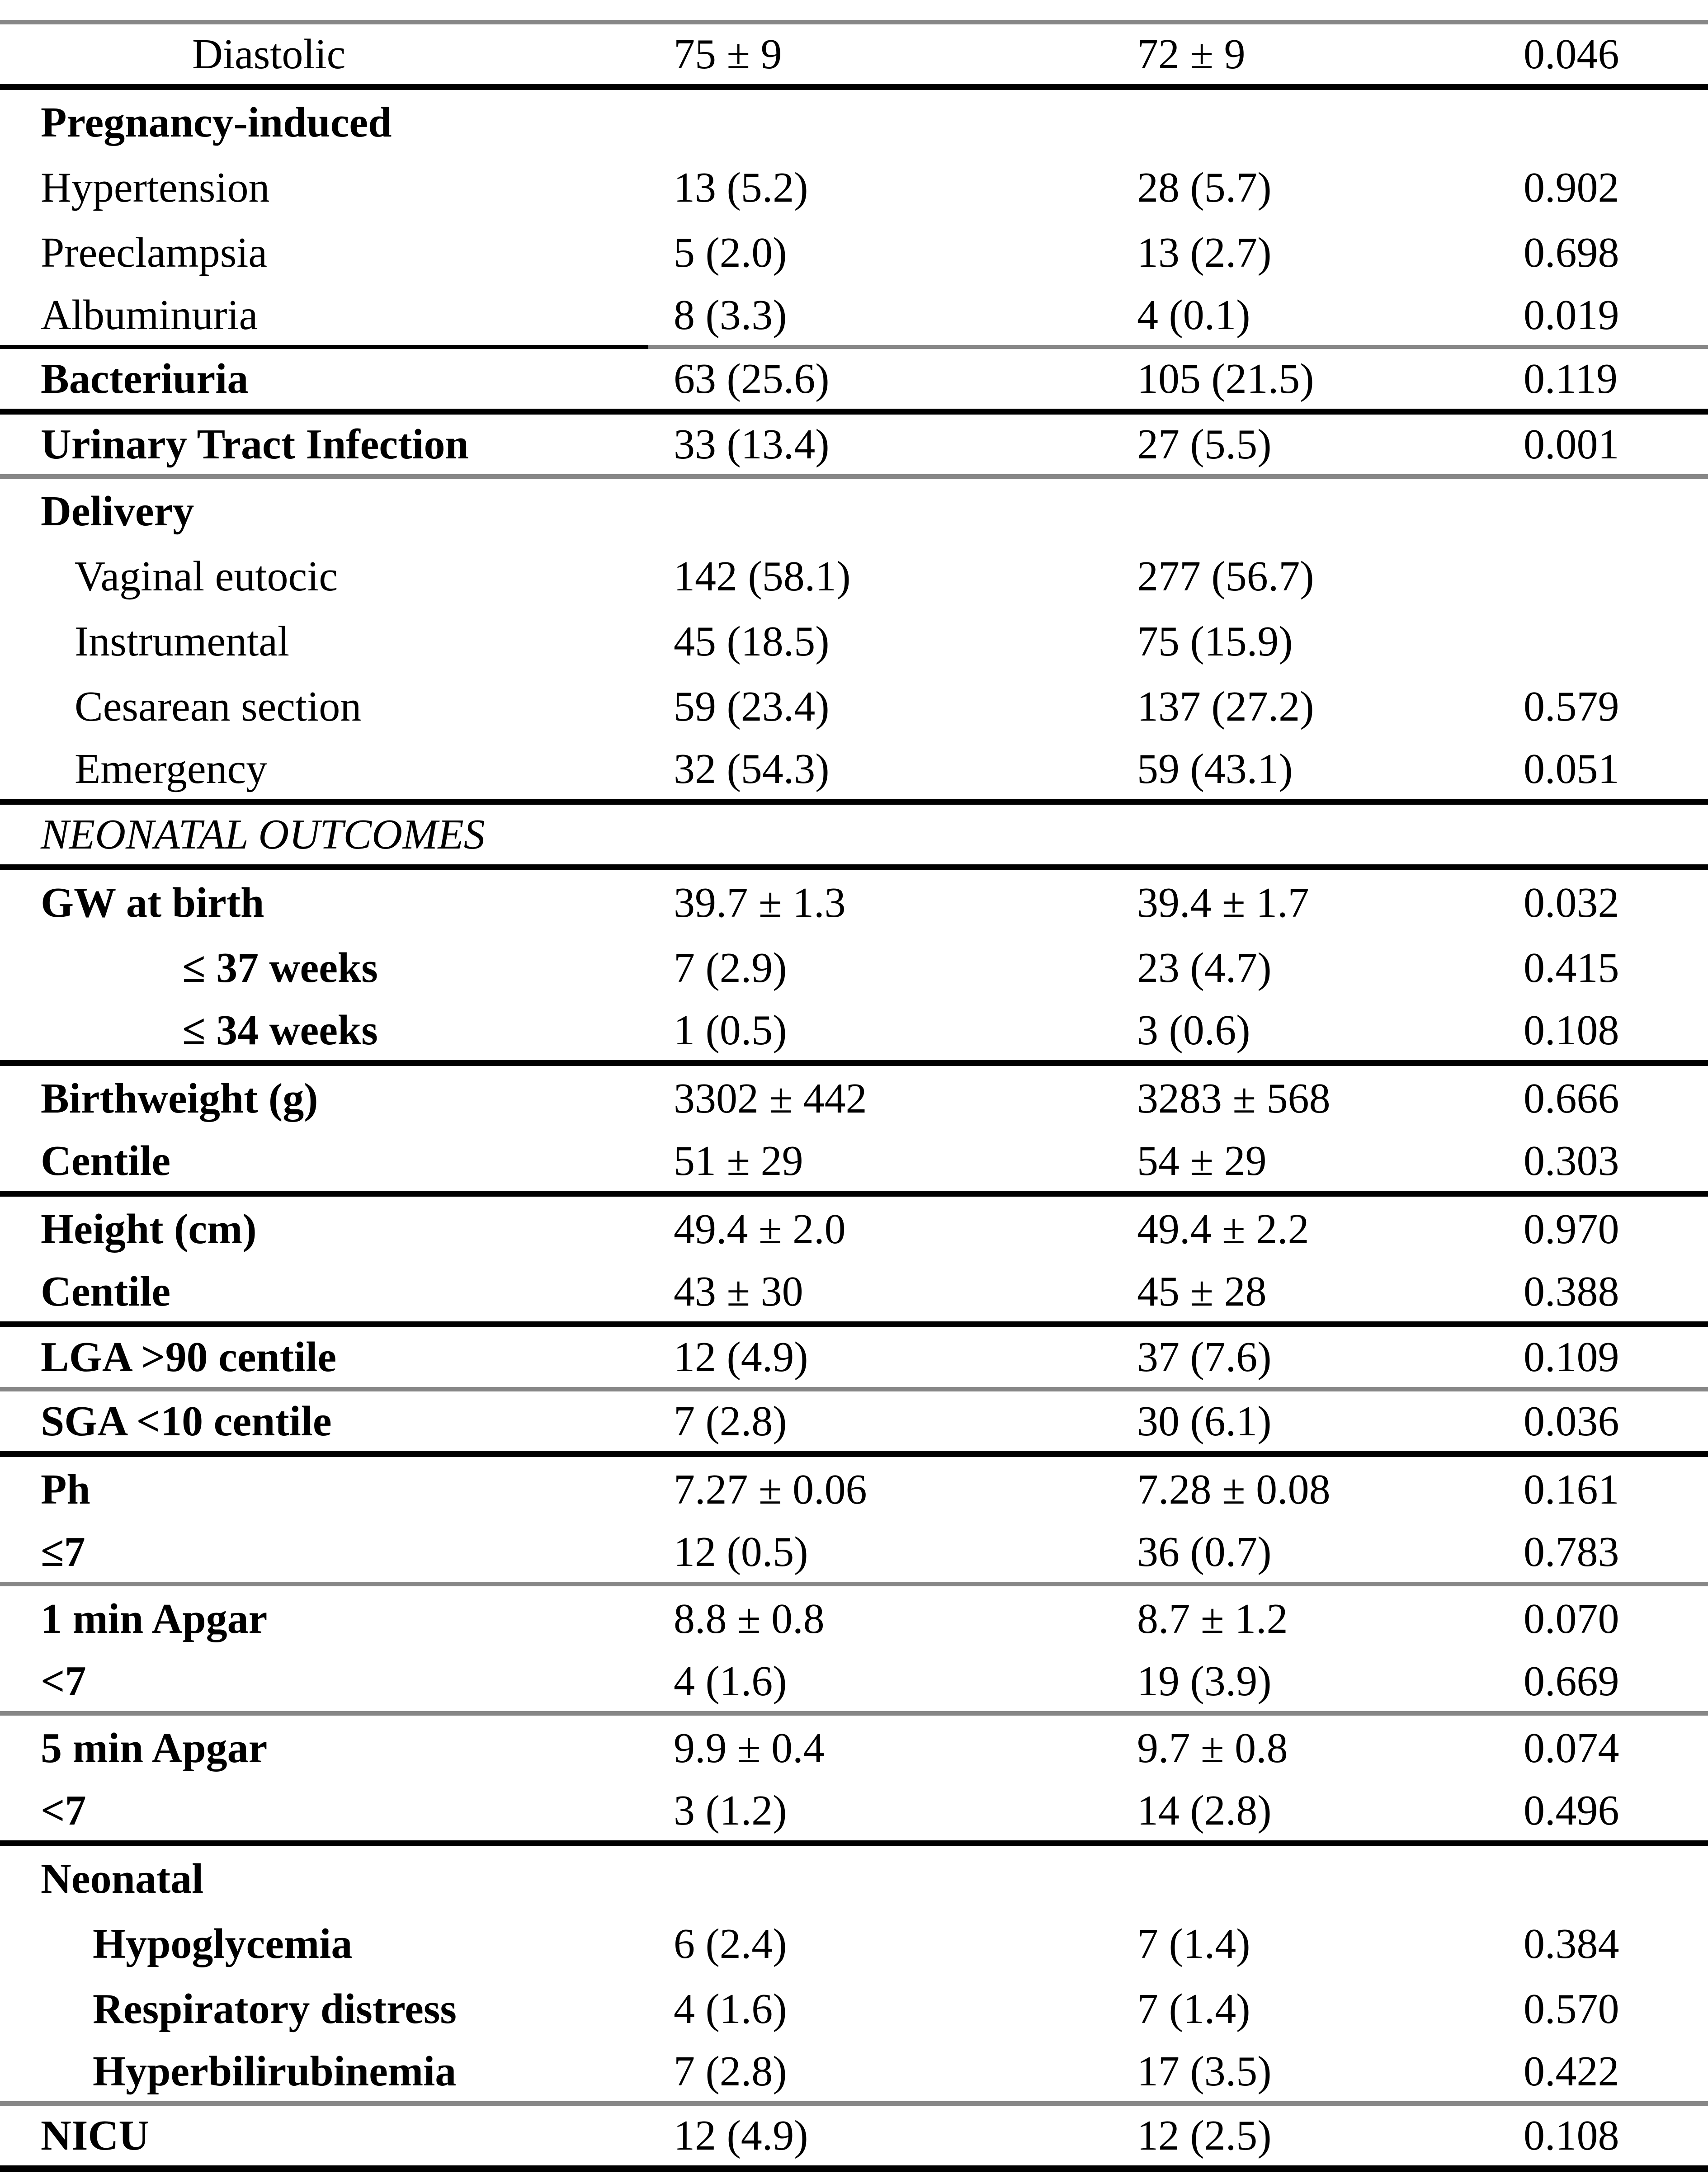  Describe the element at coordinates (1571, 1421) in the screenshot. I see `p-value: 0.036` at that location.